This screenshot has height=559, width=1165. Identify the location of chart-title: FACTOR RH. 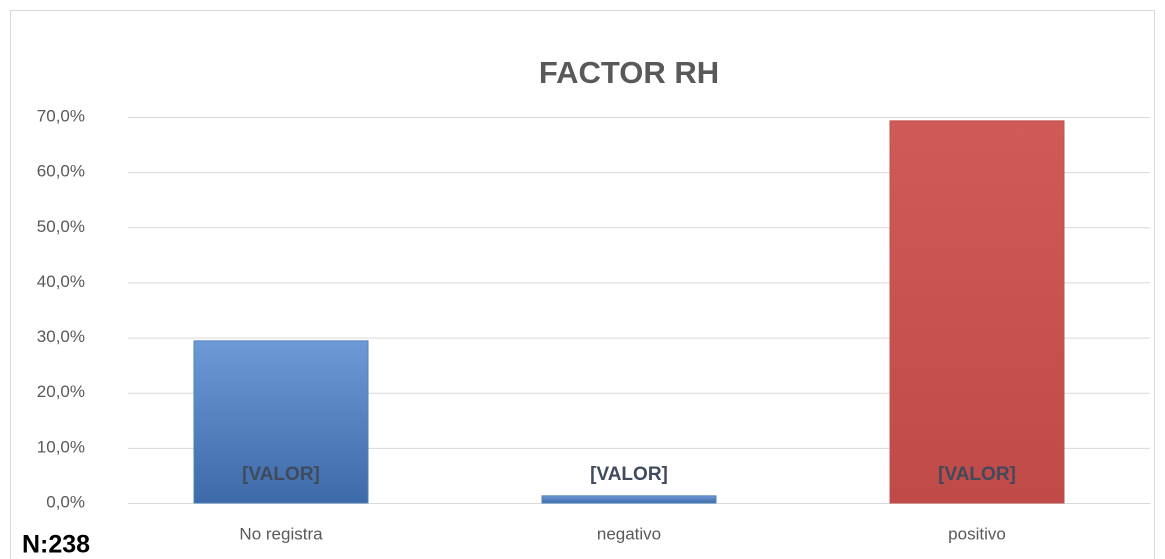
(629, 72).